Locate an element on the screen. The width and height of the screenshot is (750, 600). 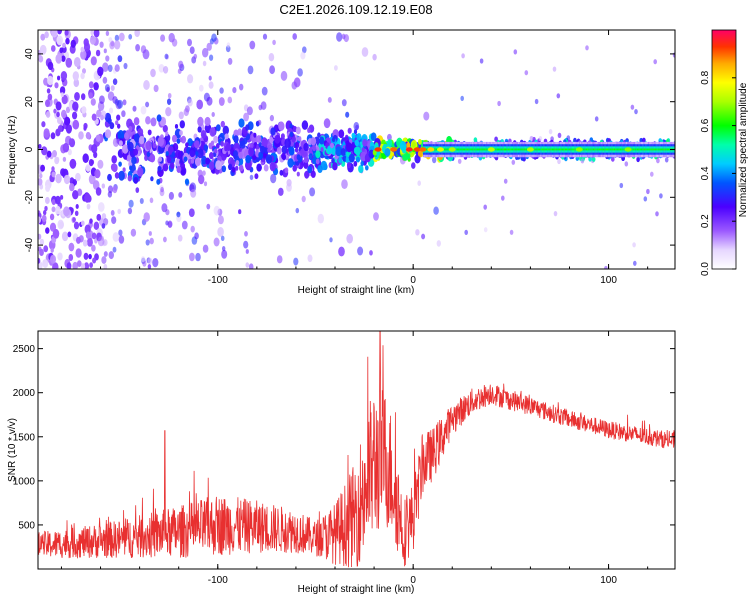
y-tick-label: 20 is located at coordinates (29, 102).